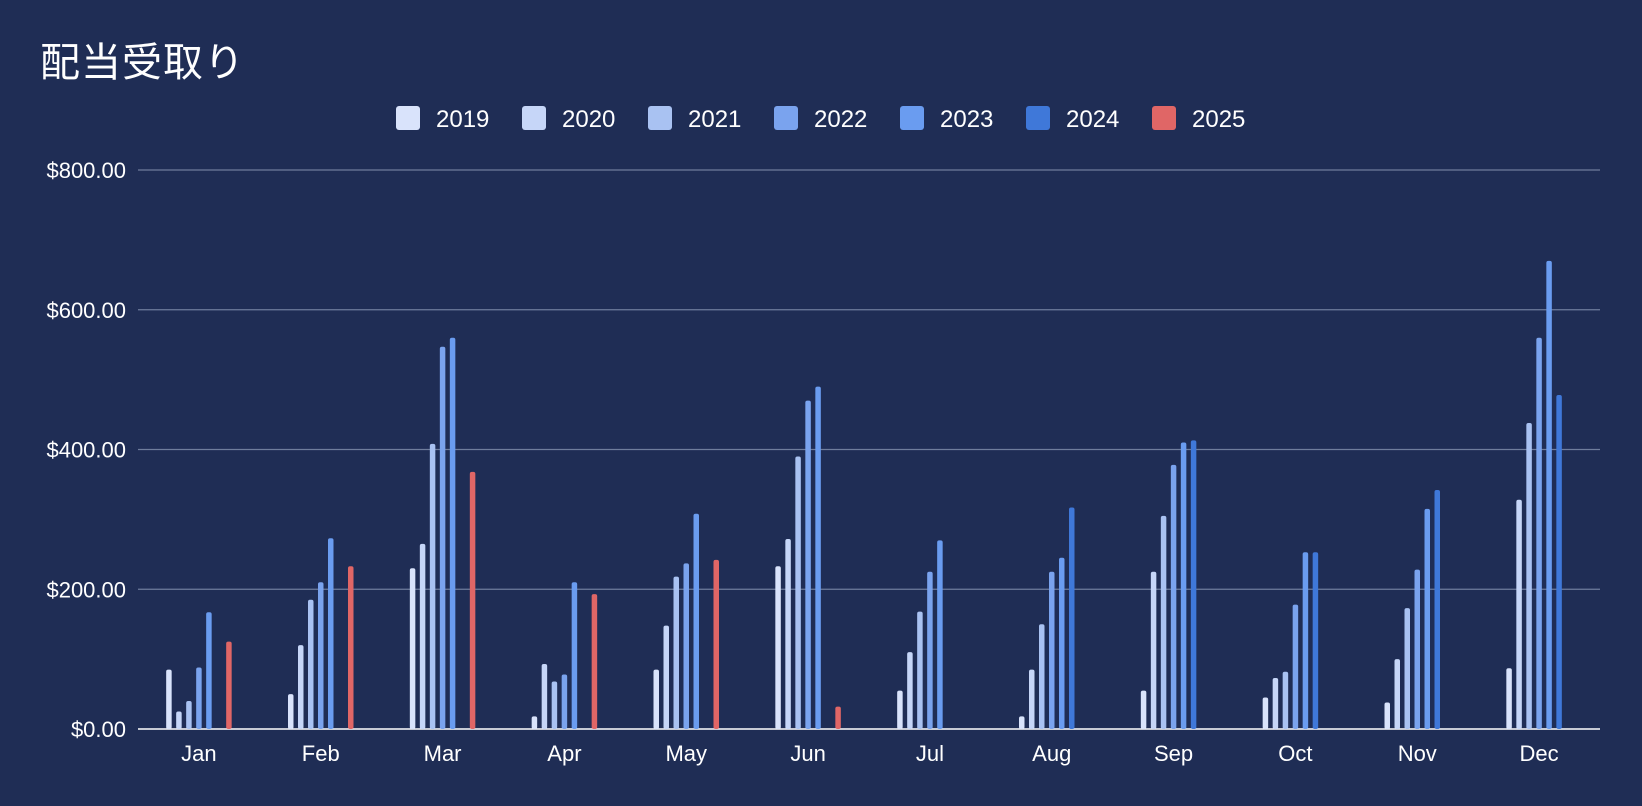 The height and width of the screenshot is (806, 1642). I want to click on legend-label: 2021, so click(714, 119).